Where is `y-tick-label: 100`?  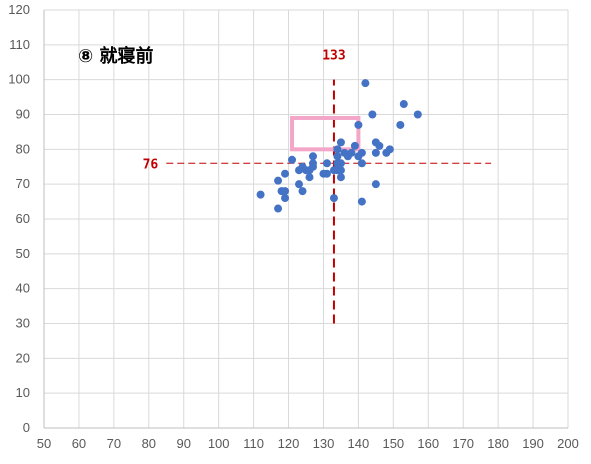 y-tick-label: 100 is located at coordinates (19, 79).